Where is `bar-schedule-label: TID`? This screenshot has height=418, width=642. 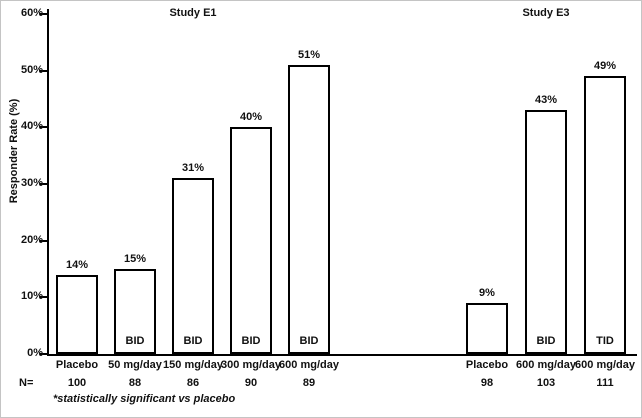
bar-schedule-label: TID is located at coordinates (605, 341).